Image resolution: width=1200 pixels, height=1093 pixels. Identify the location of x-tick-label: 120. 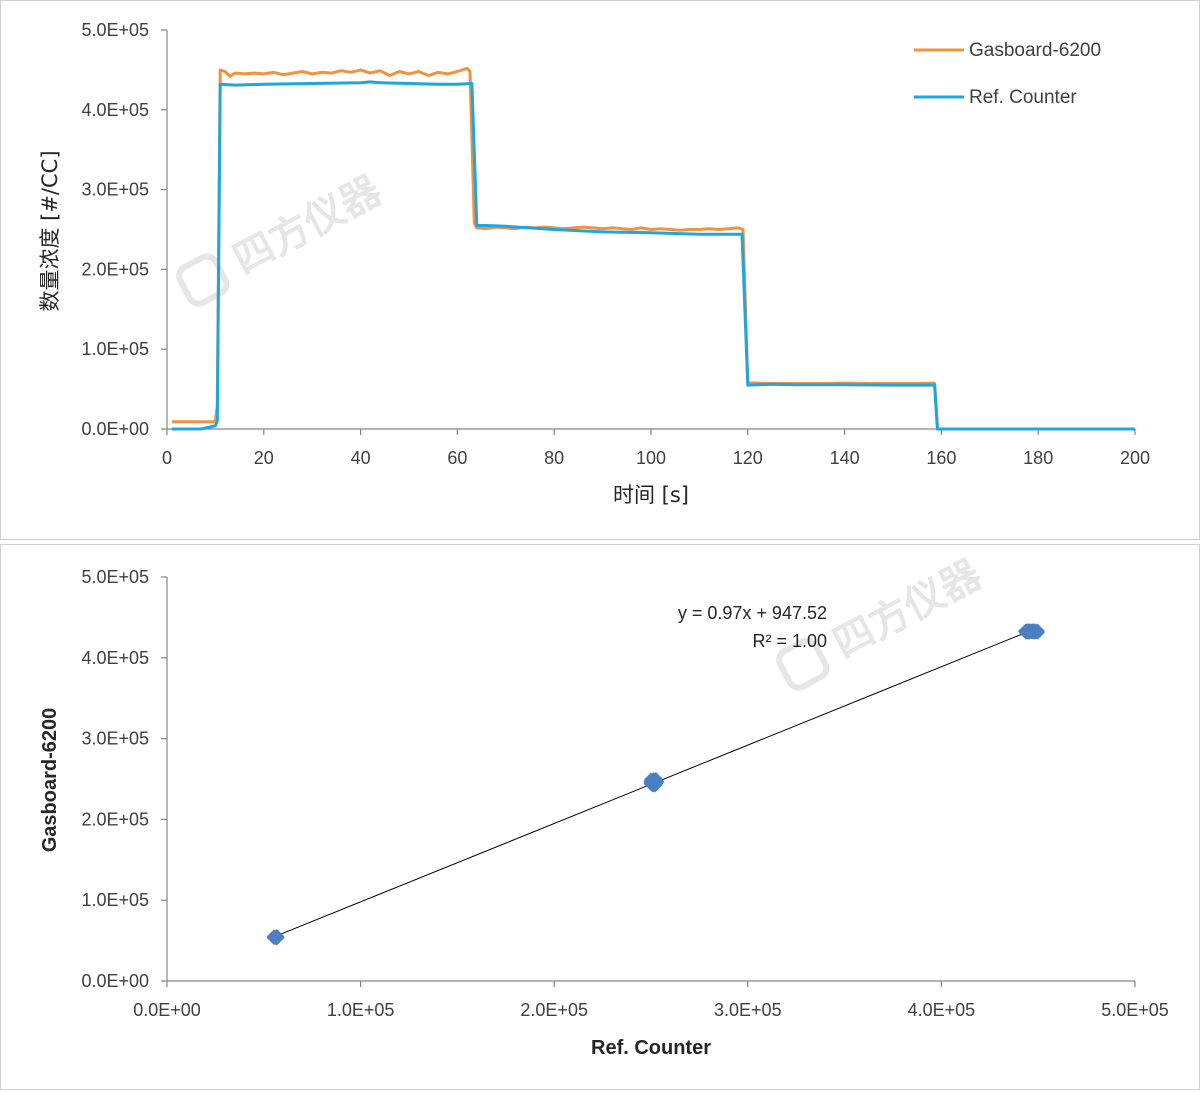
(748, 458).